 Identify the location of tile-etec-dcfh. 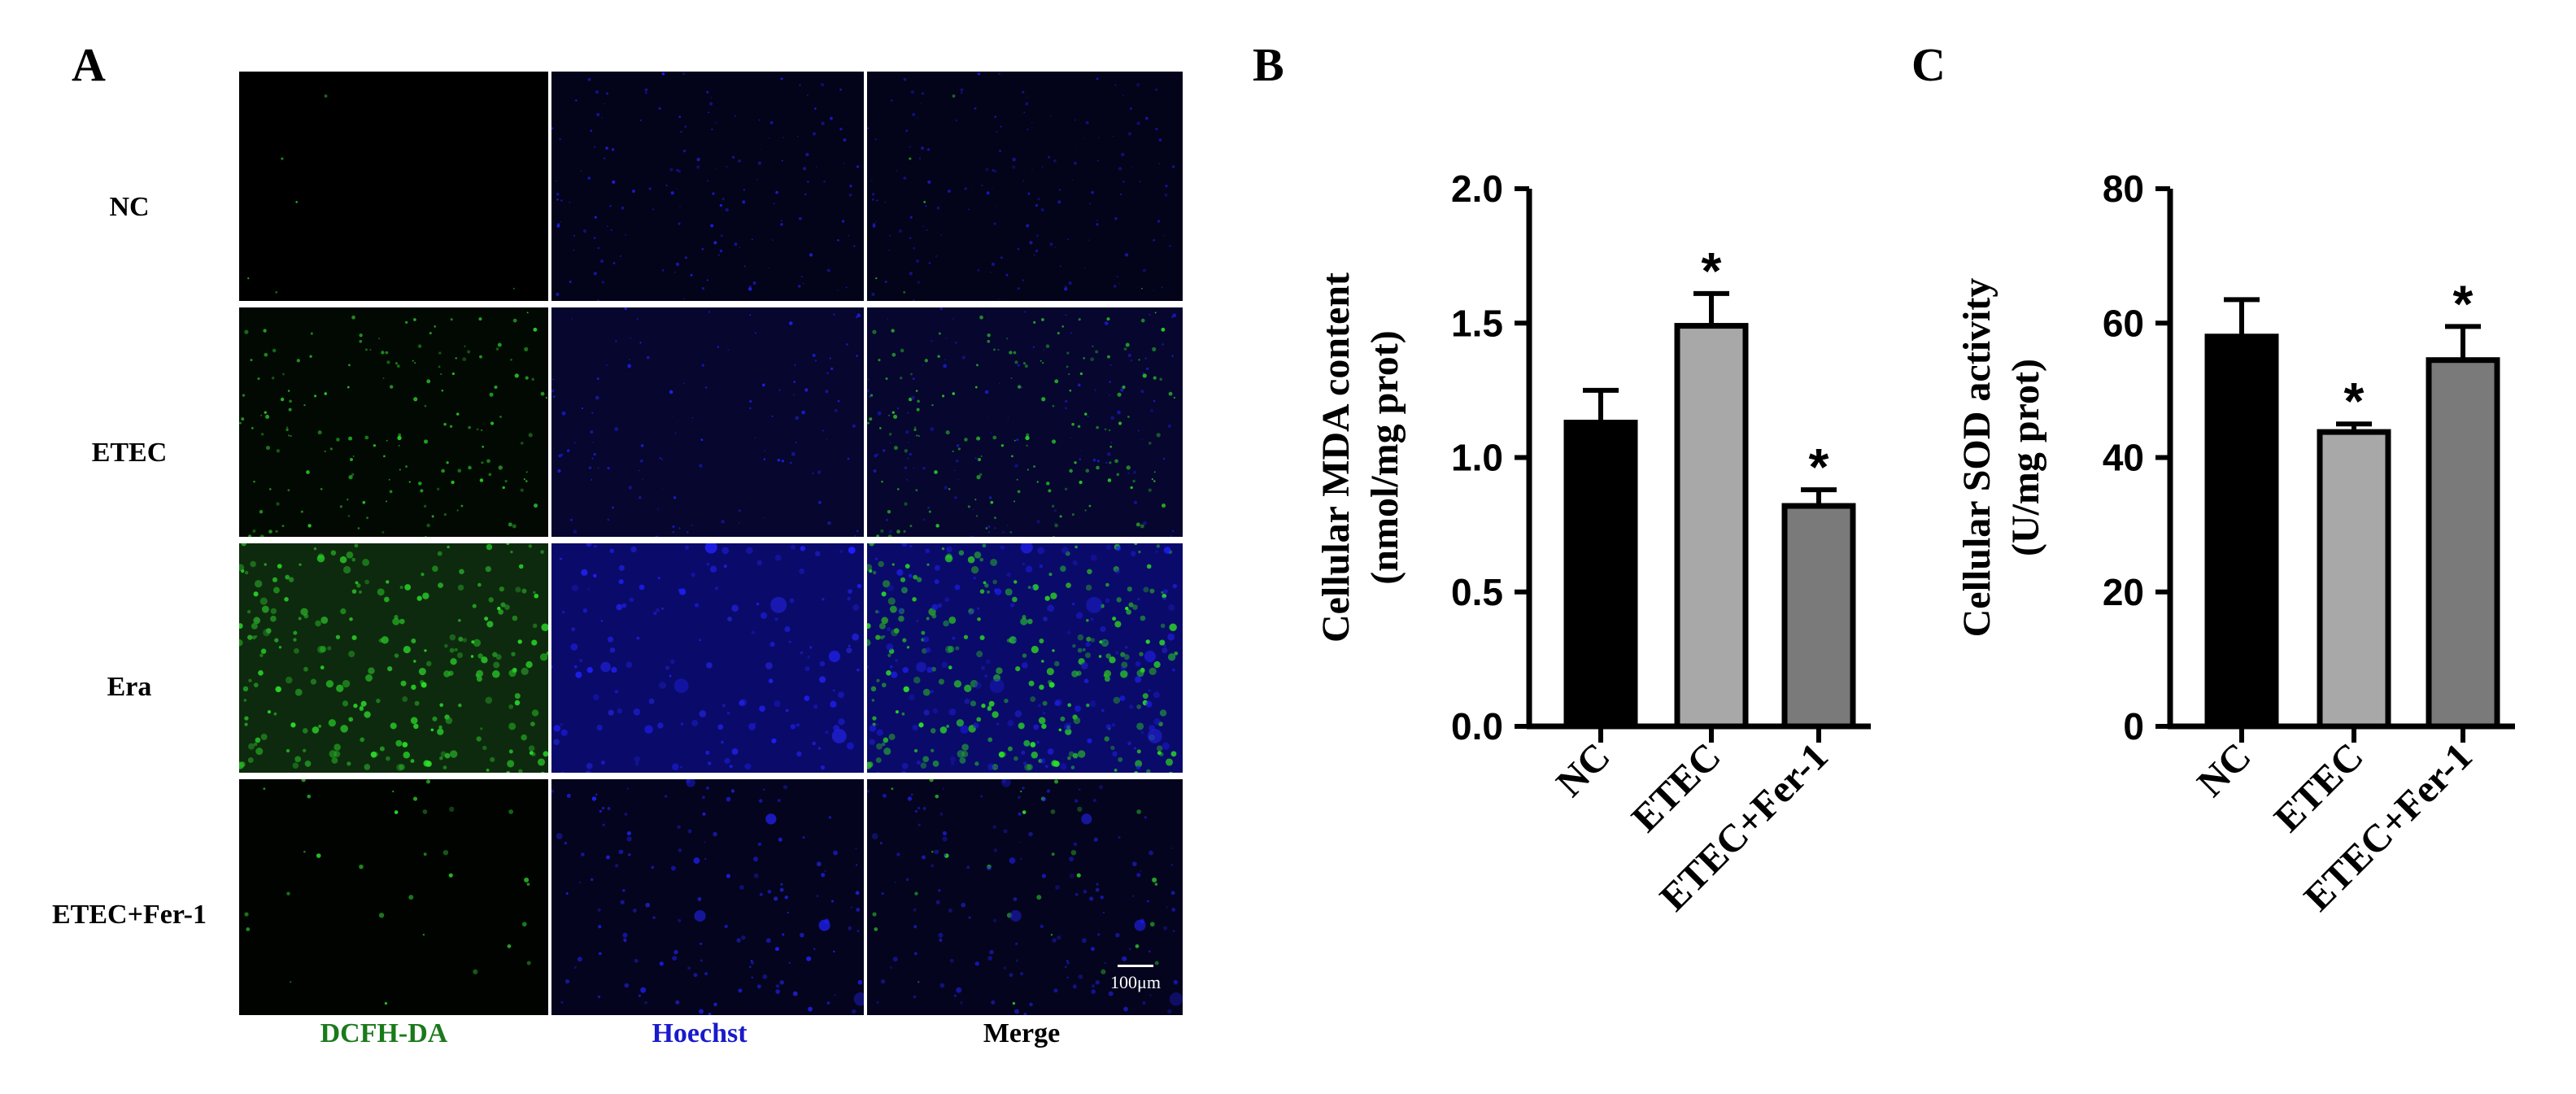
(393, 422).